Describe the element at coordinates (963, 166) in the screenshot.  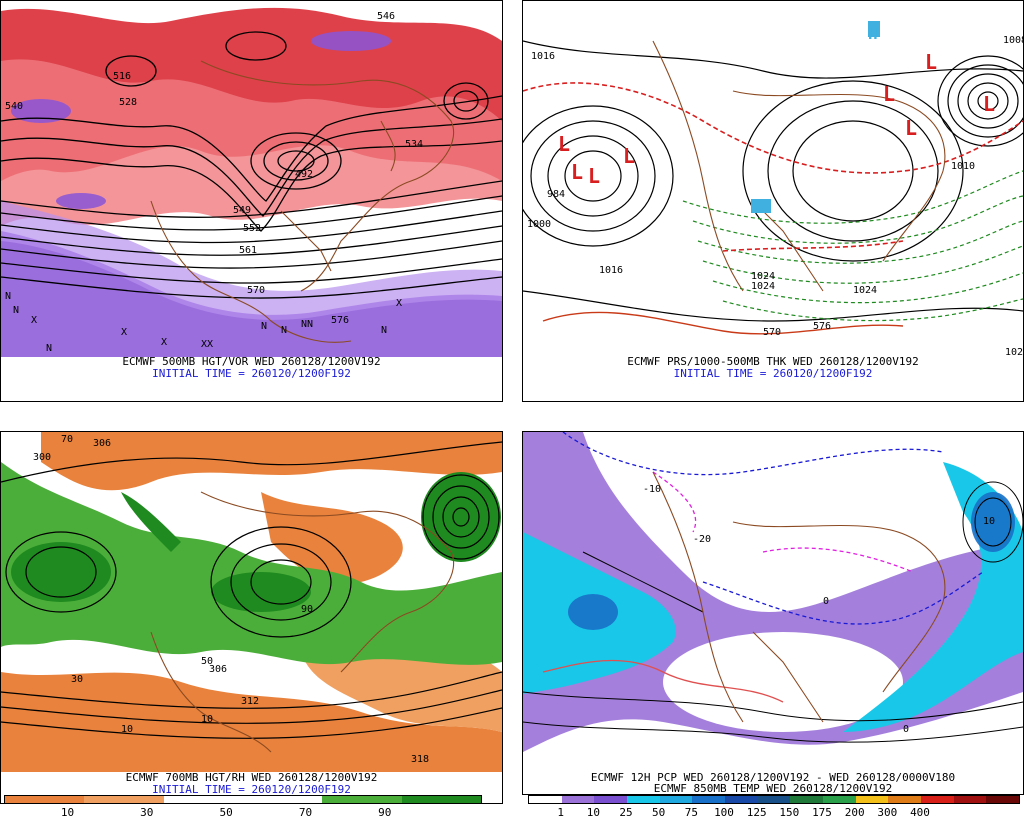
I see `svg-text: 1010` at that location.